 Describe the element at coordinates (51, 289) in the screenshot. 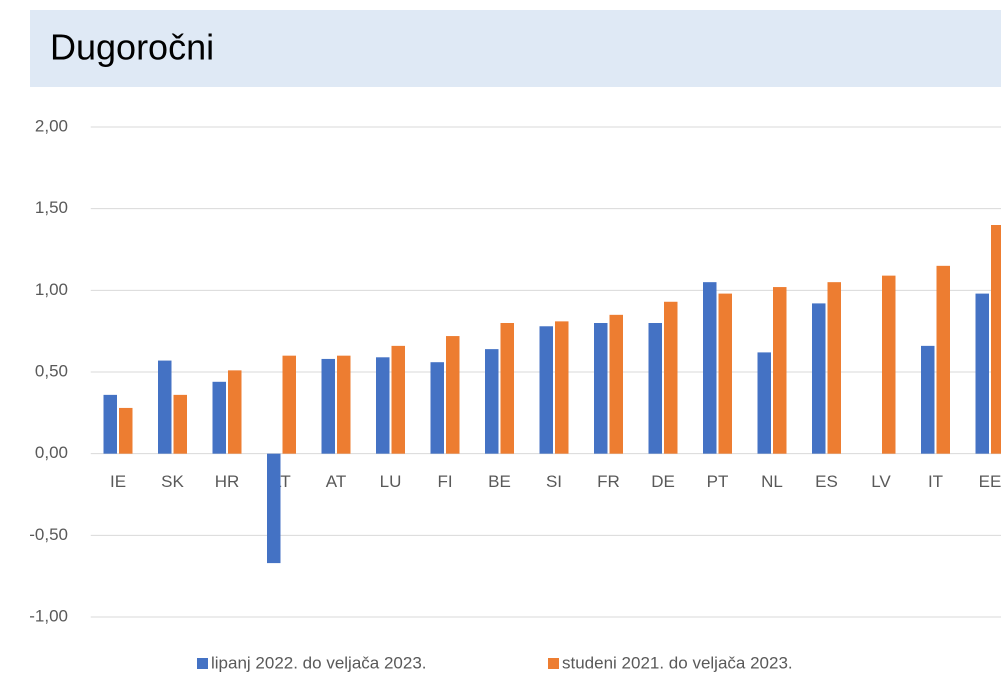

I see `y-tick-label: 1,00` at that location.